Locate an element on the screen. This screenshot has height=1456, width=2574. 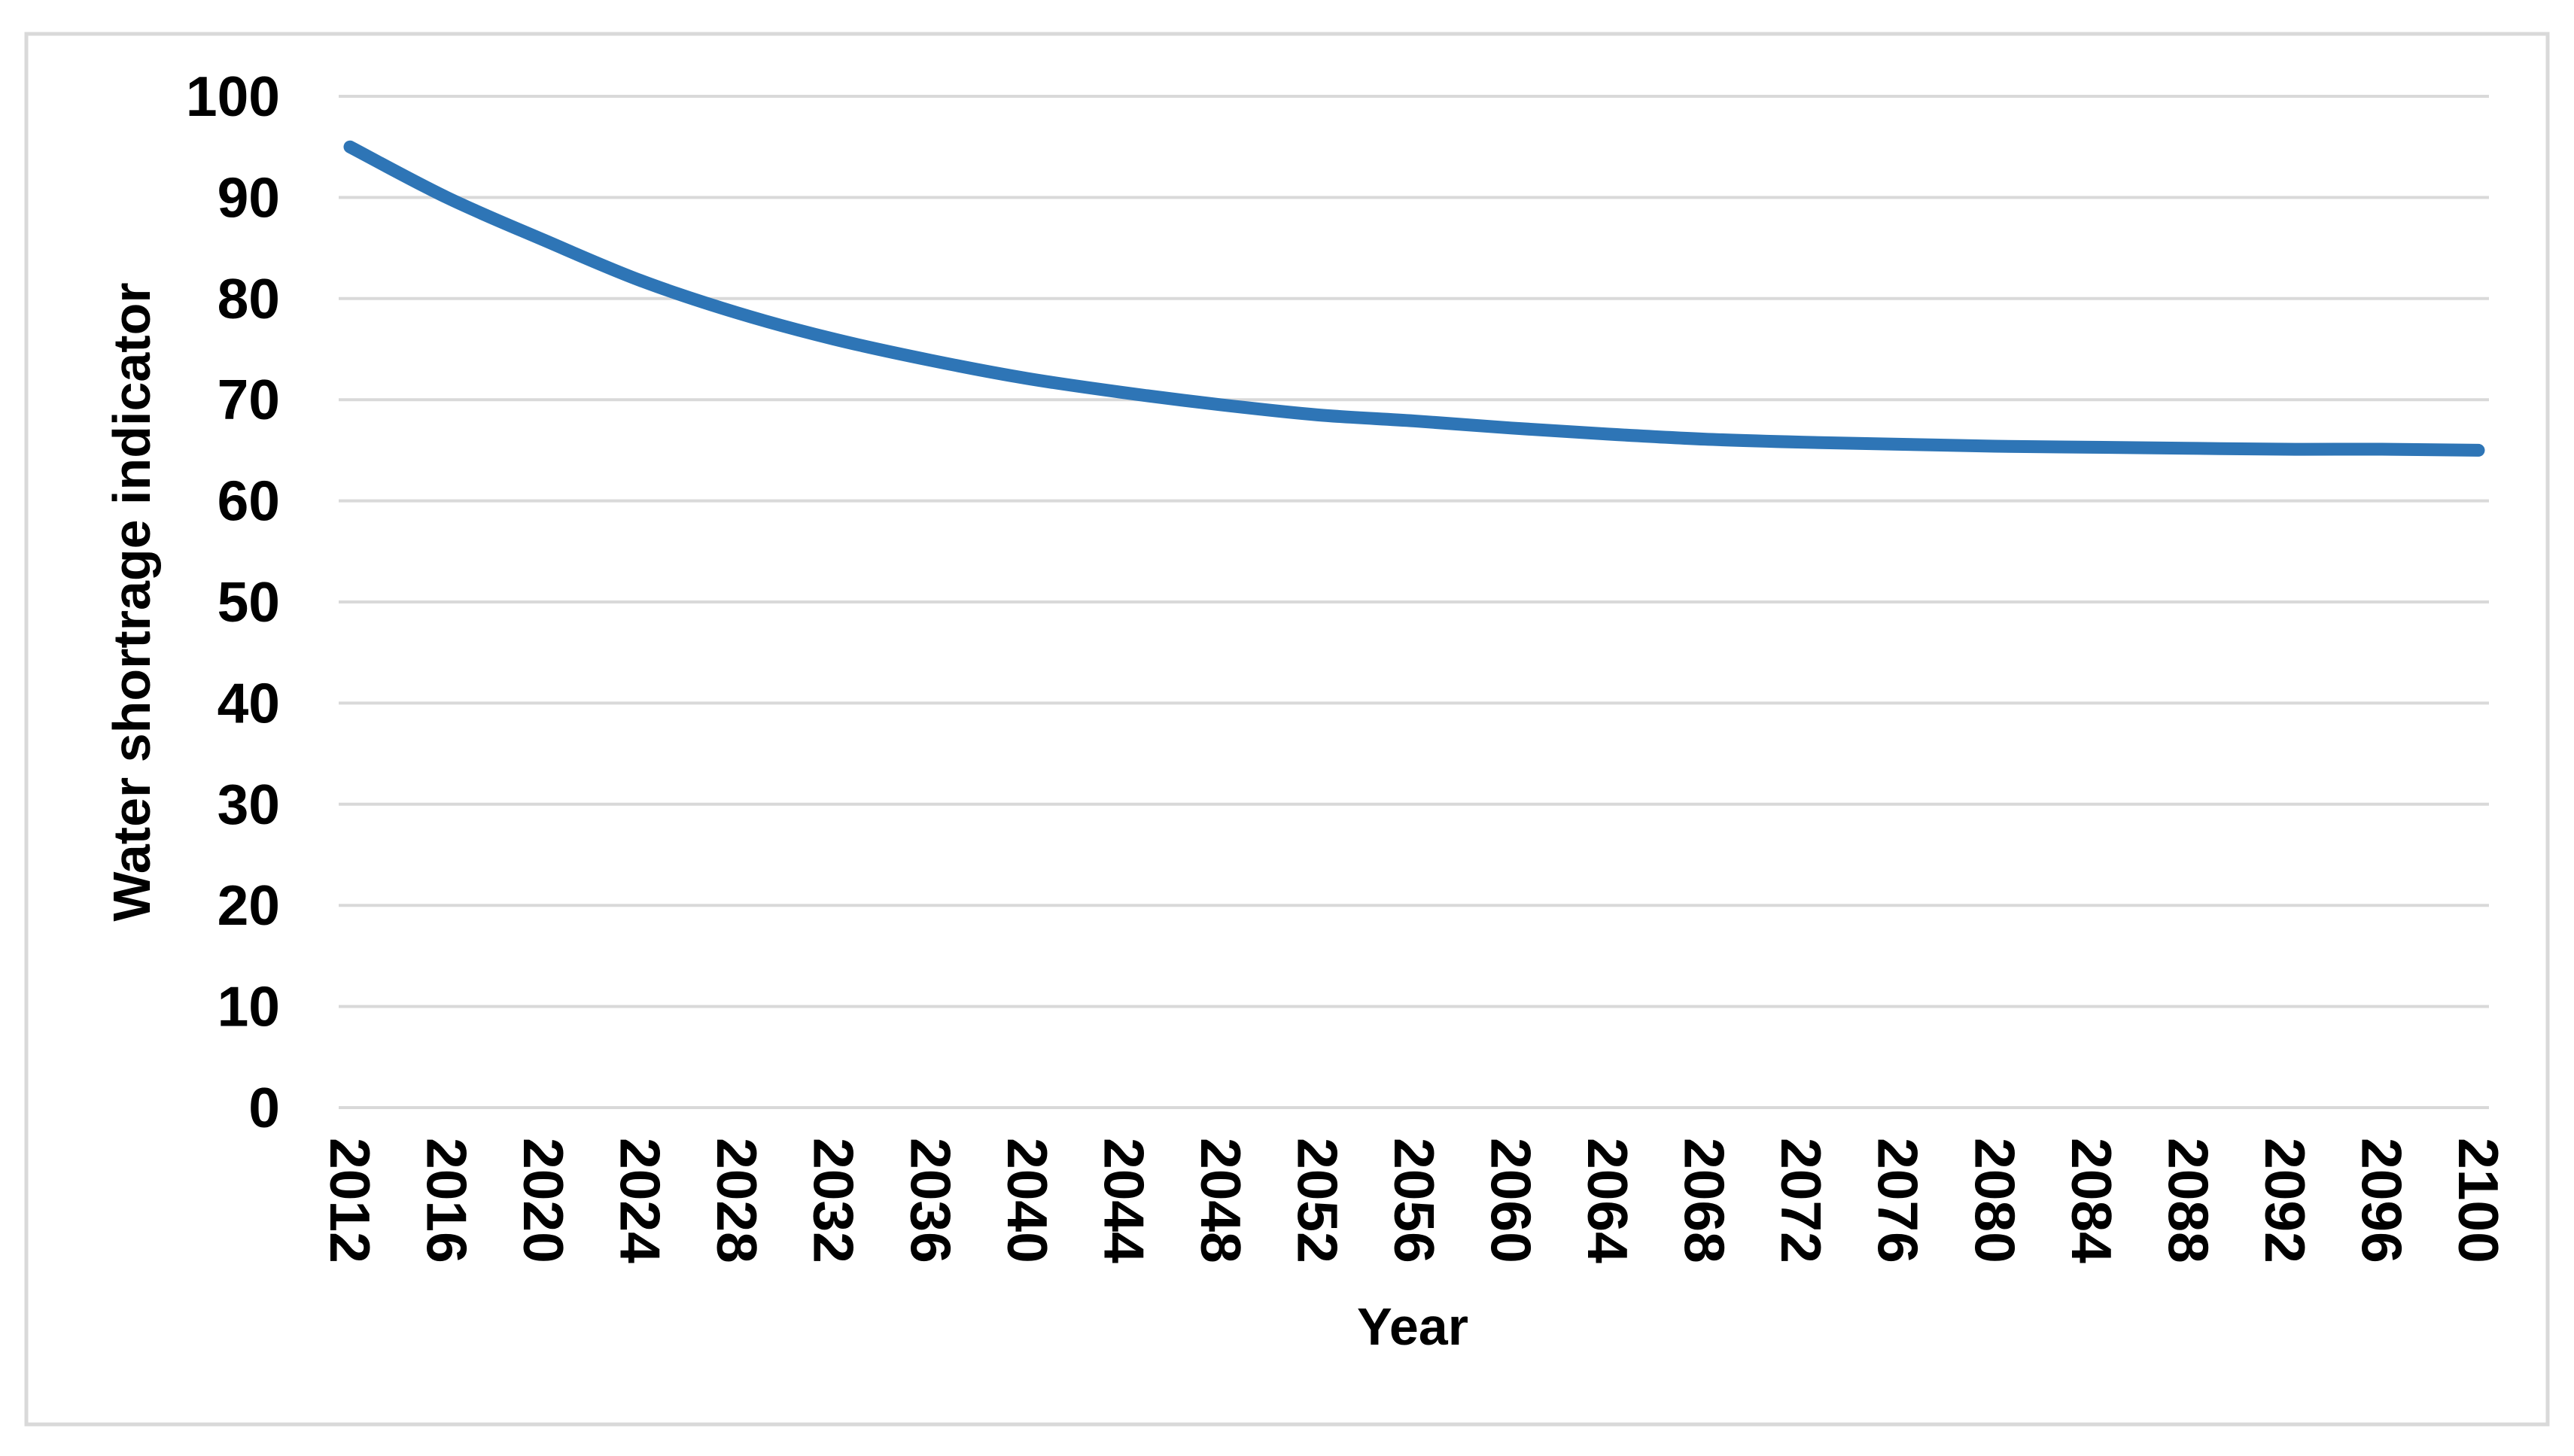
x-tick-label: 2068 is located at coordinates (1705, 1200).